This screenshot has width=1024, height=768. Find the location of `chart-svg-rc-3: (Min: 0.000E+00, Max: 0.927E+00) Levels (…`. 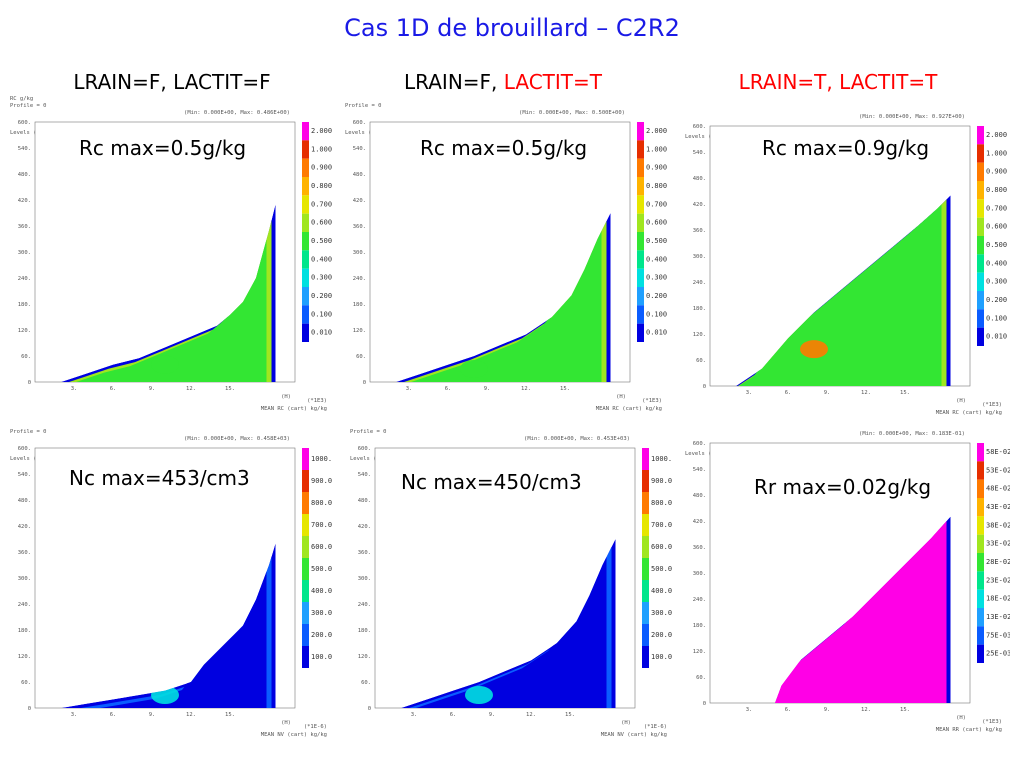

chart-svg-rc-3: (Min: 0.000E+00, Max: 0.927E+00) Levels (… is located at coordinates (846, 265).